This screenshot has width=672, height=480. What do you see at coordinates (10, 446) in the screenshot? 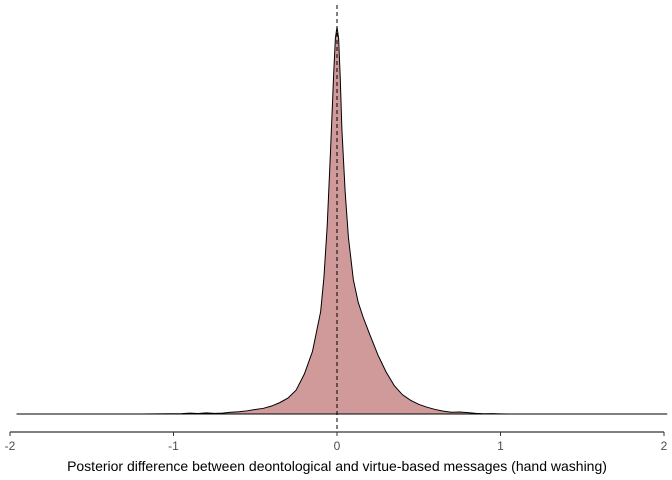
I see `x-tick-label: -2` at bounding box center [10, 446].